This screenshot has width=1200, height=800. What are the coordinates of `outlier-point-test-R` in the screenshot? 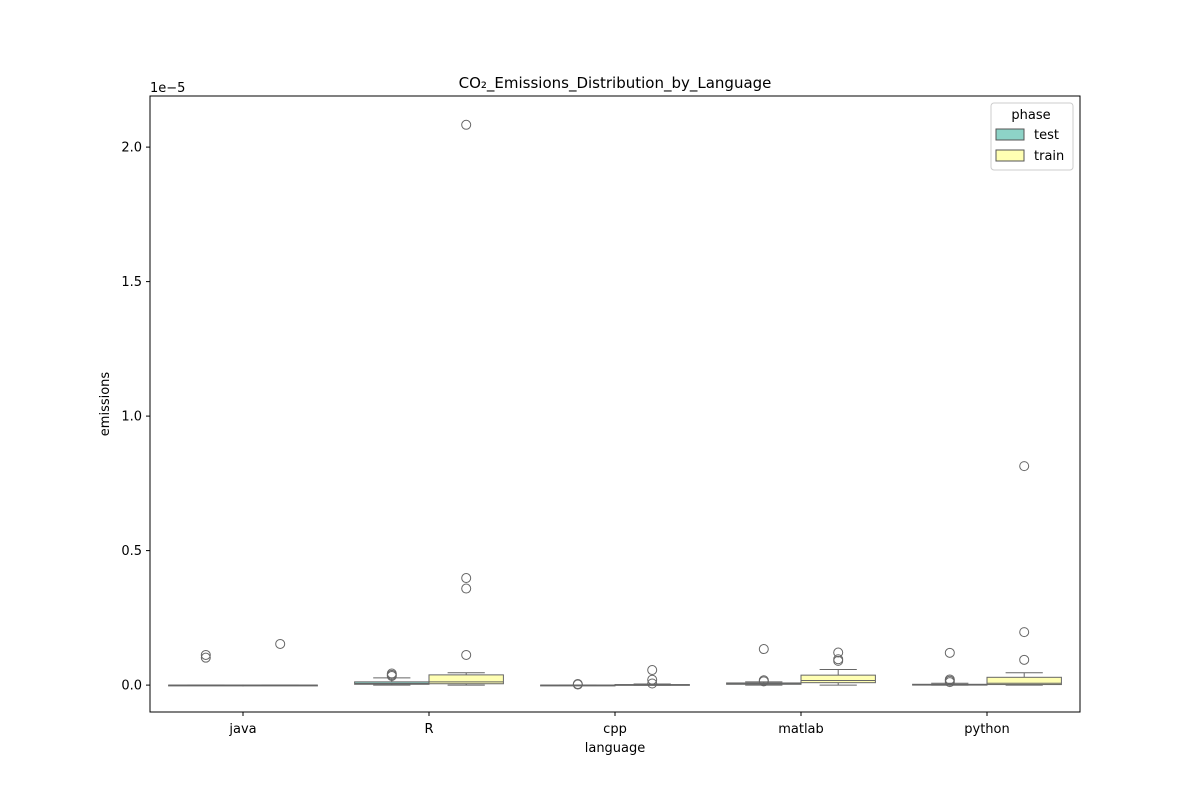 It's located at (391, 673).